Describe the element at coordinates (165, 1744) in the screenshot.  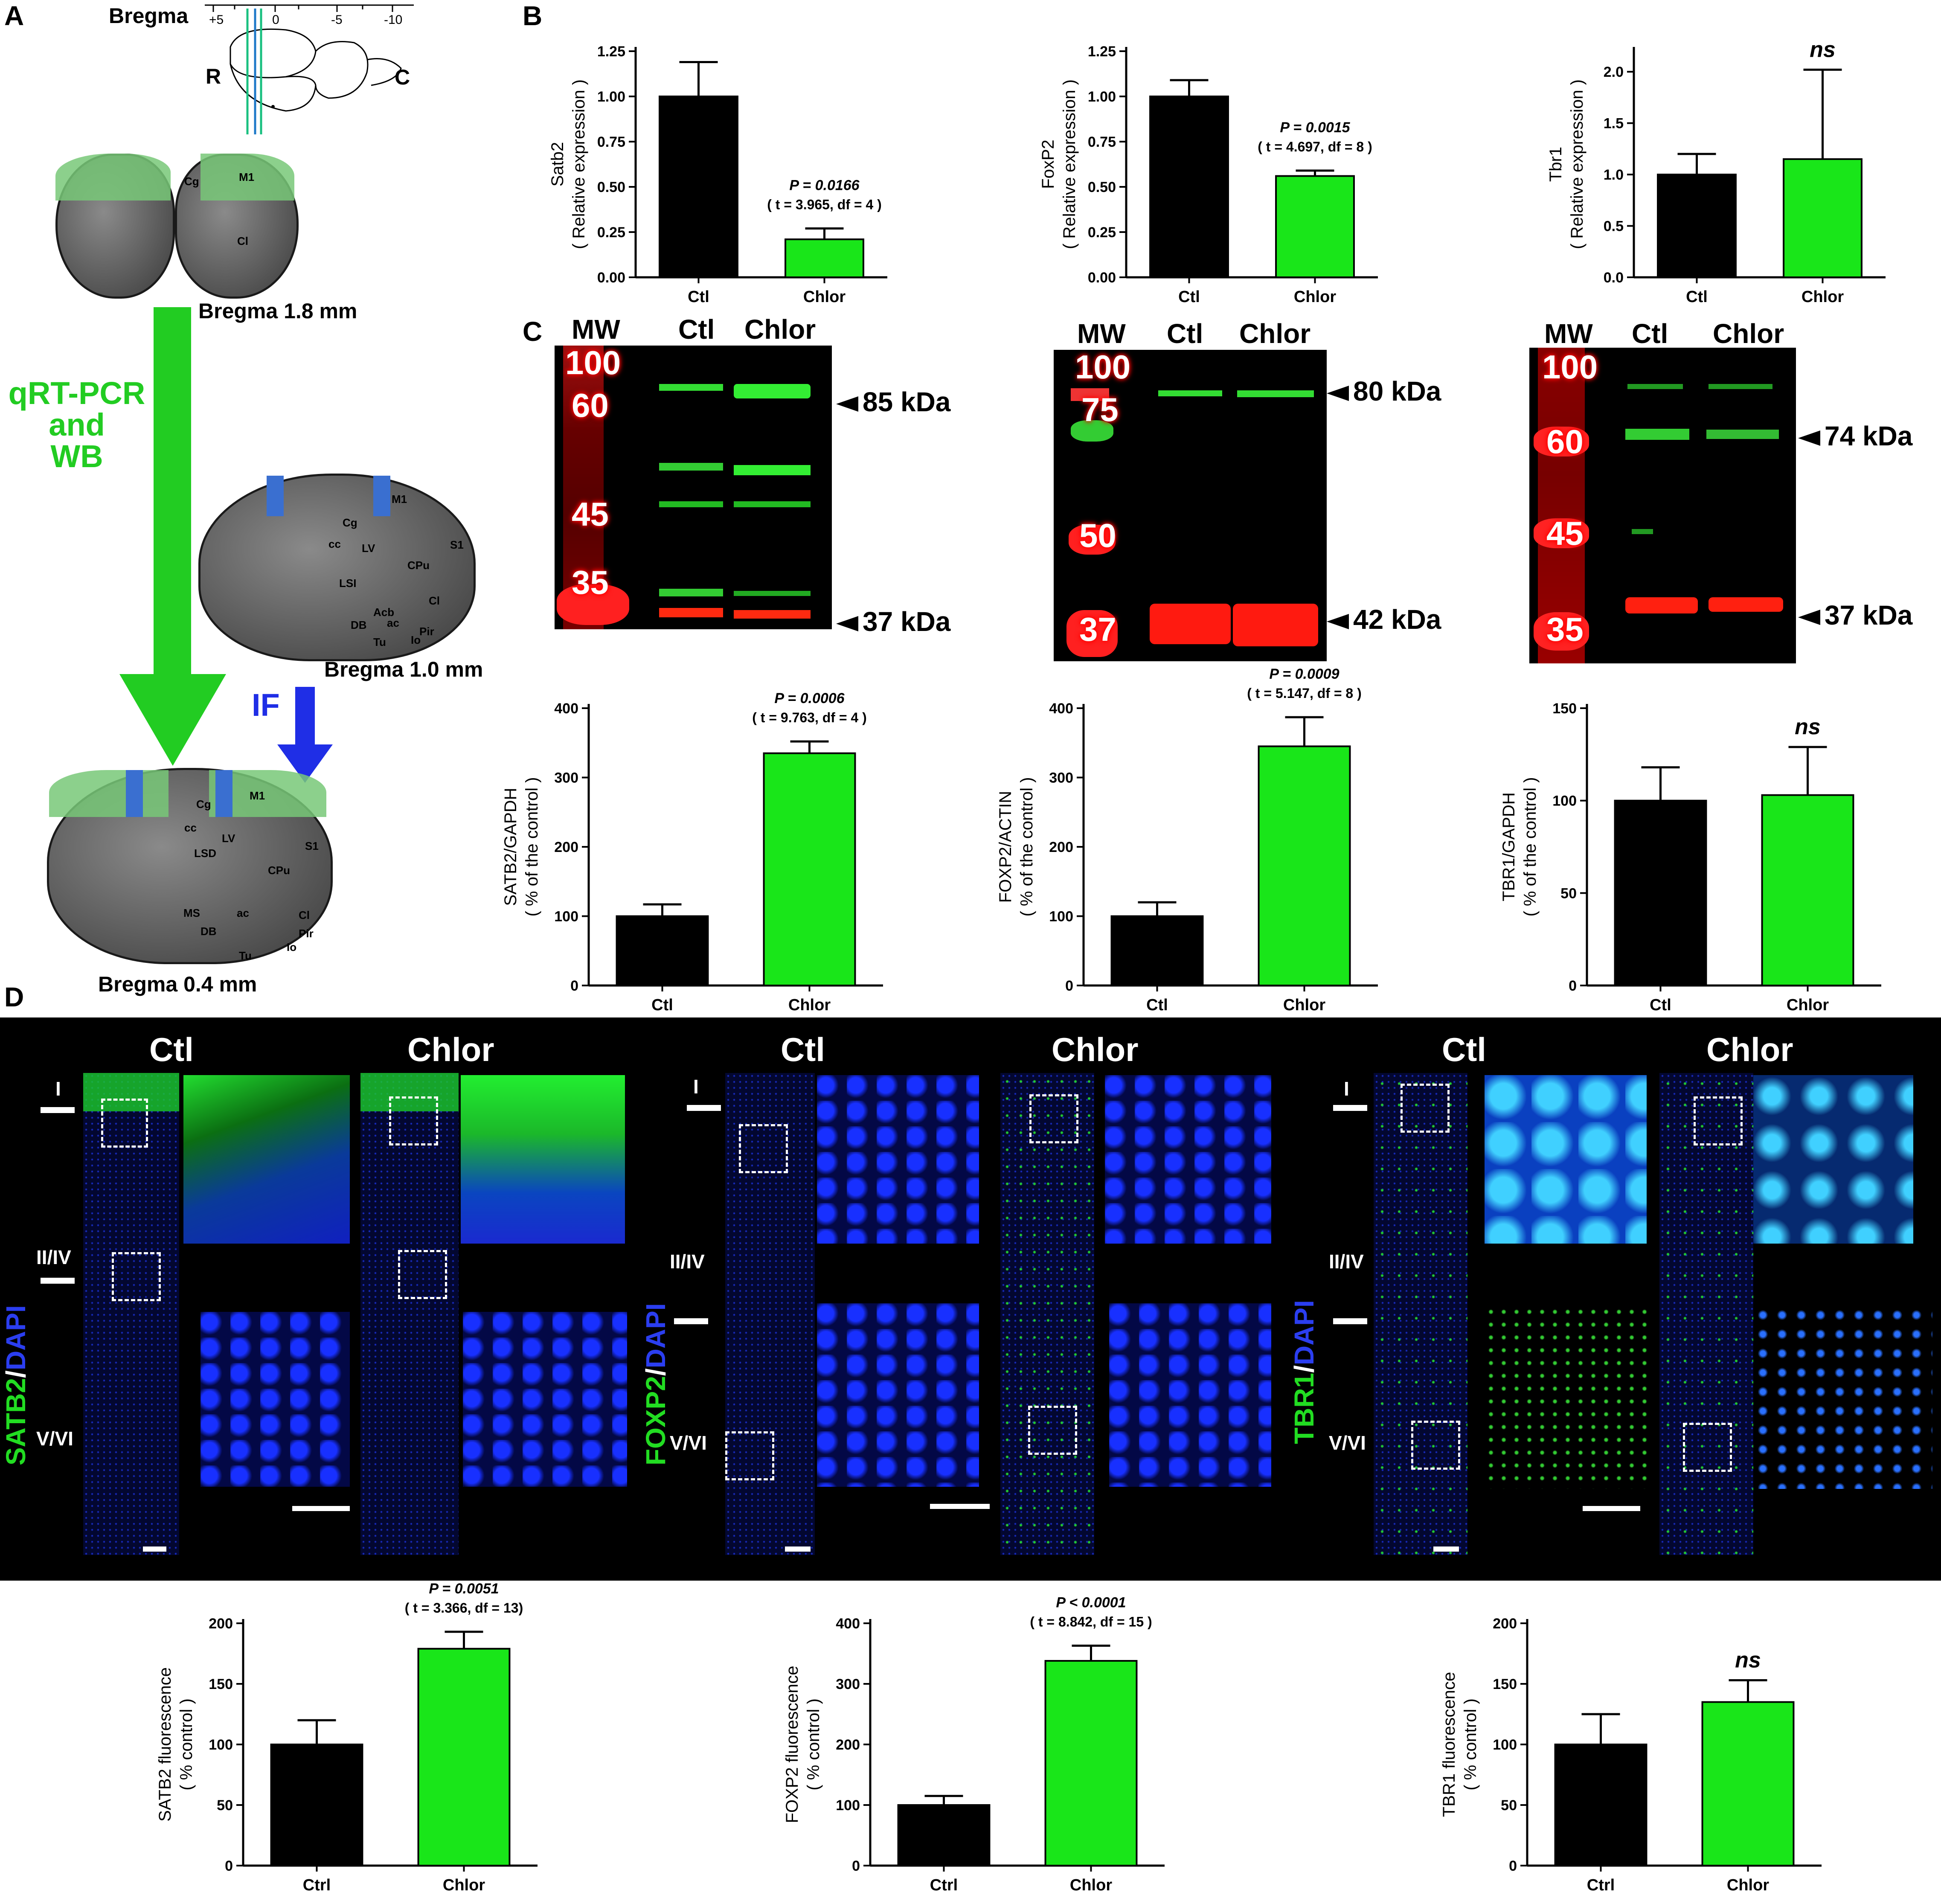
I see `y-axis-label: SATB2 fluorescence` at that location.